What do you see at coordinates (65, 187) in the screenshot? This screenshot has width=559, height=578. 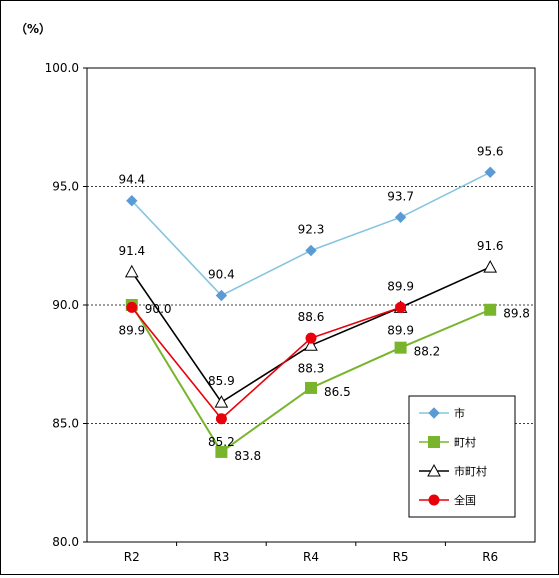 I see `y-tick-label: 95.0` at bounding box center [65, 187].